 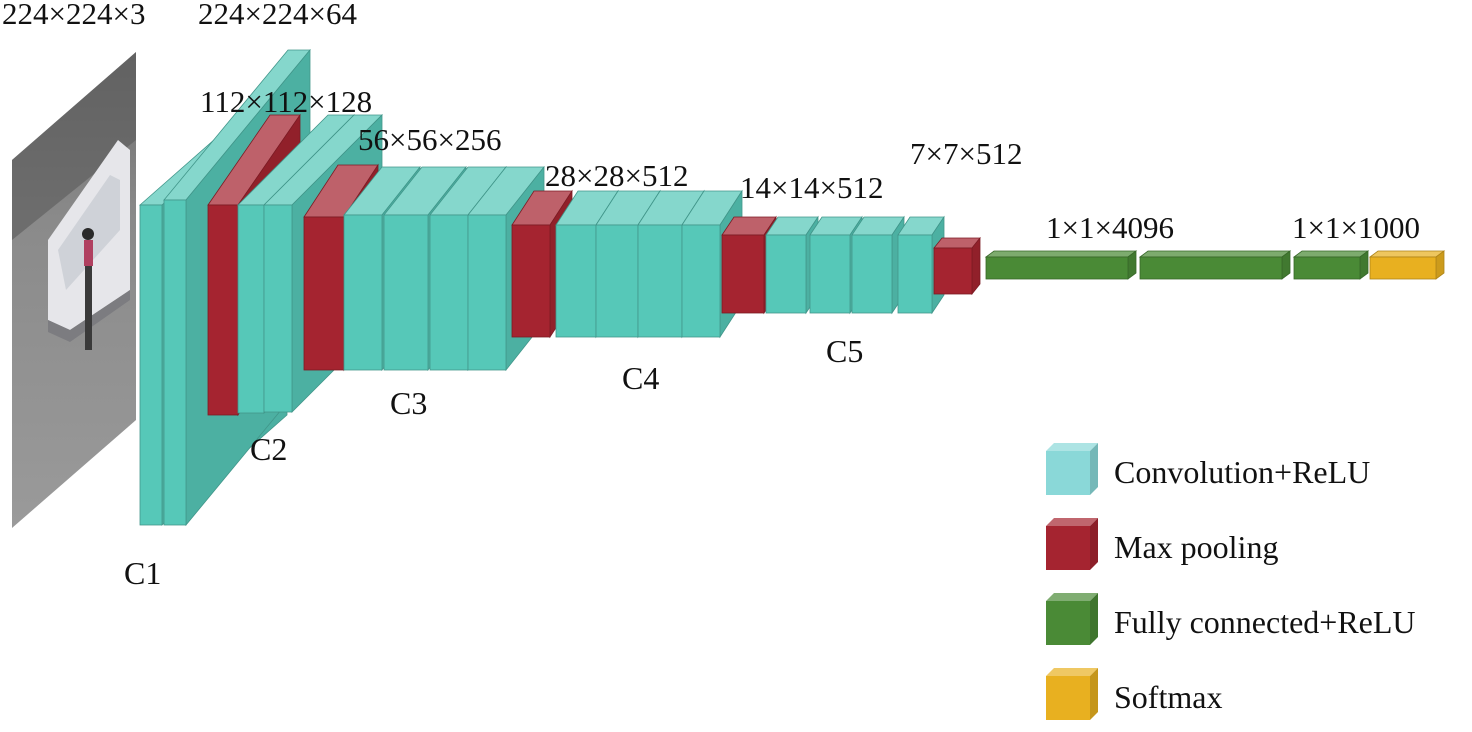 I want to click on pedestrian-in-photo, so click(x=88, y=289).